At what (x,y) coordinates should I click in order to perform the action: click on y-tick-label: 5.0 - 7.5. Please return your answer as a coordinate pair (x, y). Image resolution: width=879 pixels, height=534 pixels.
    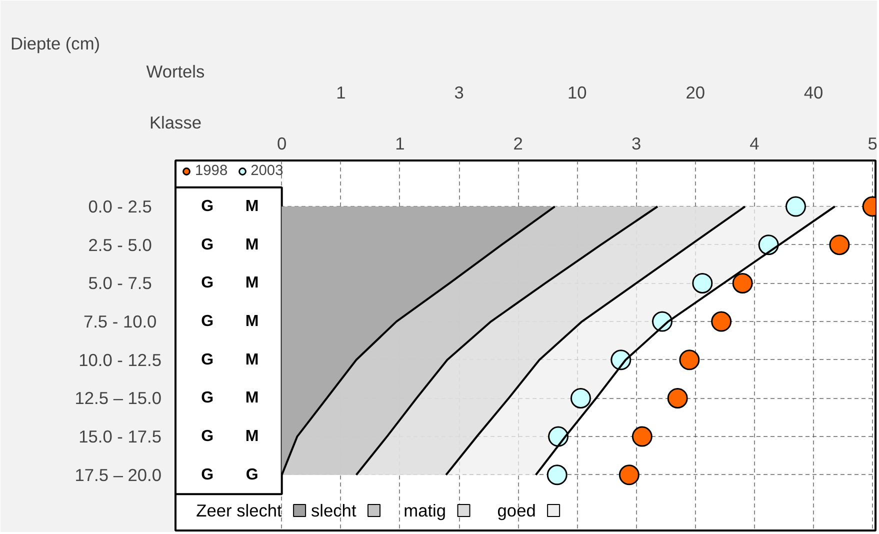
    Looking at the image, I should click on (120, 283).